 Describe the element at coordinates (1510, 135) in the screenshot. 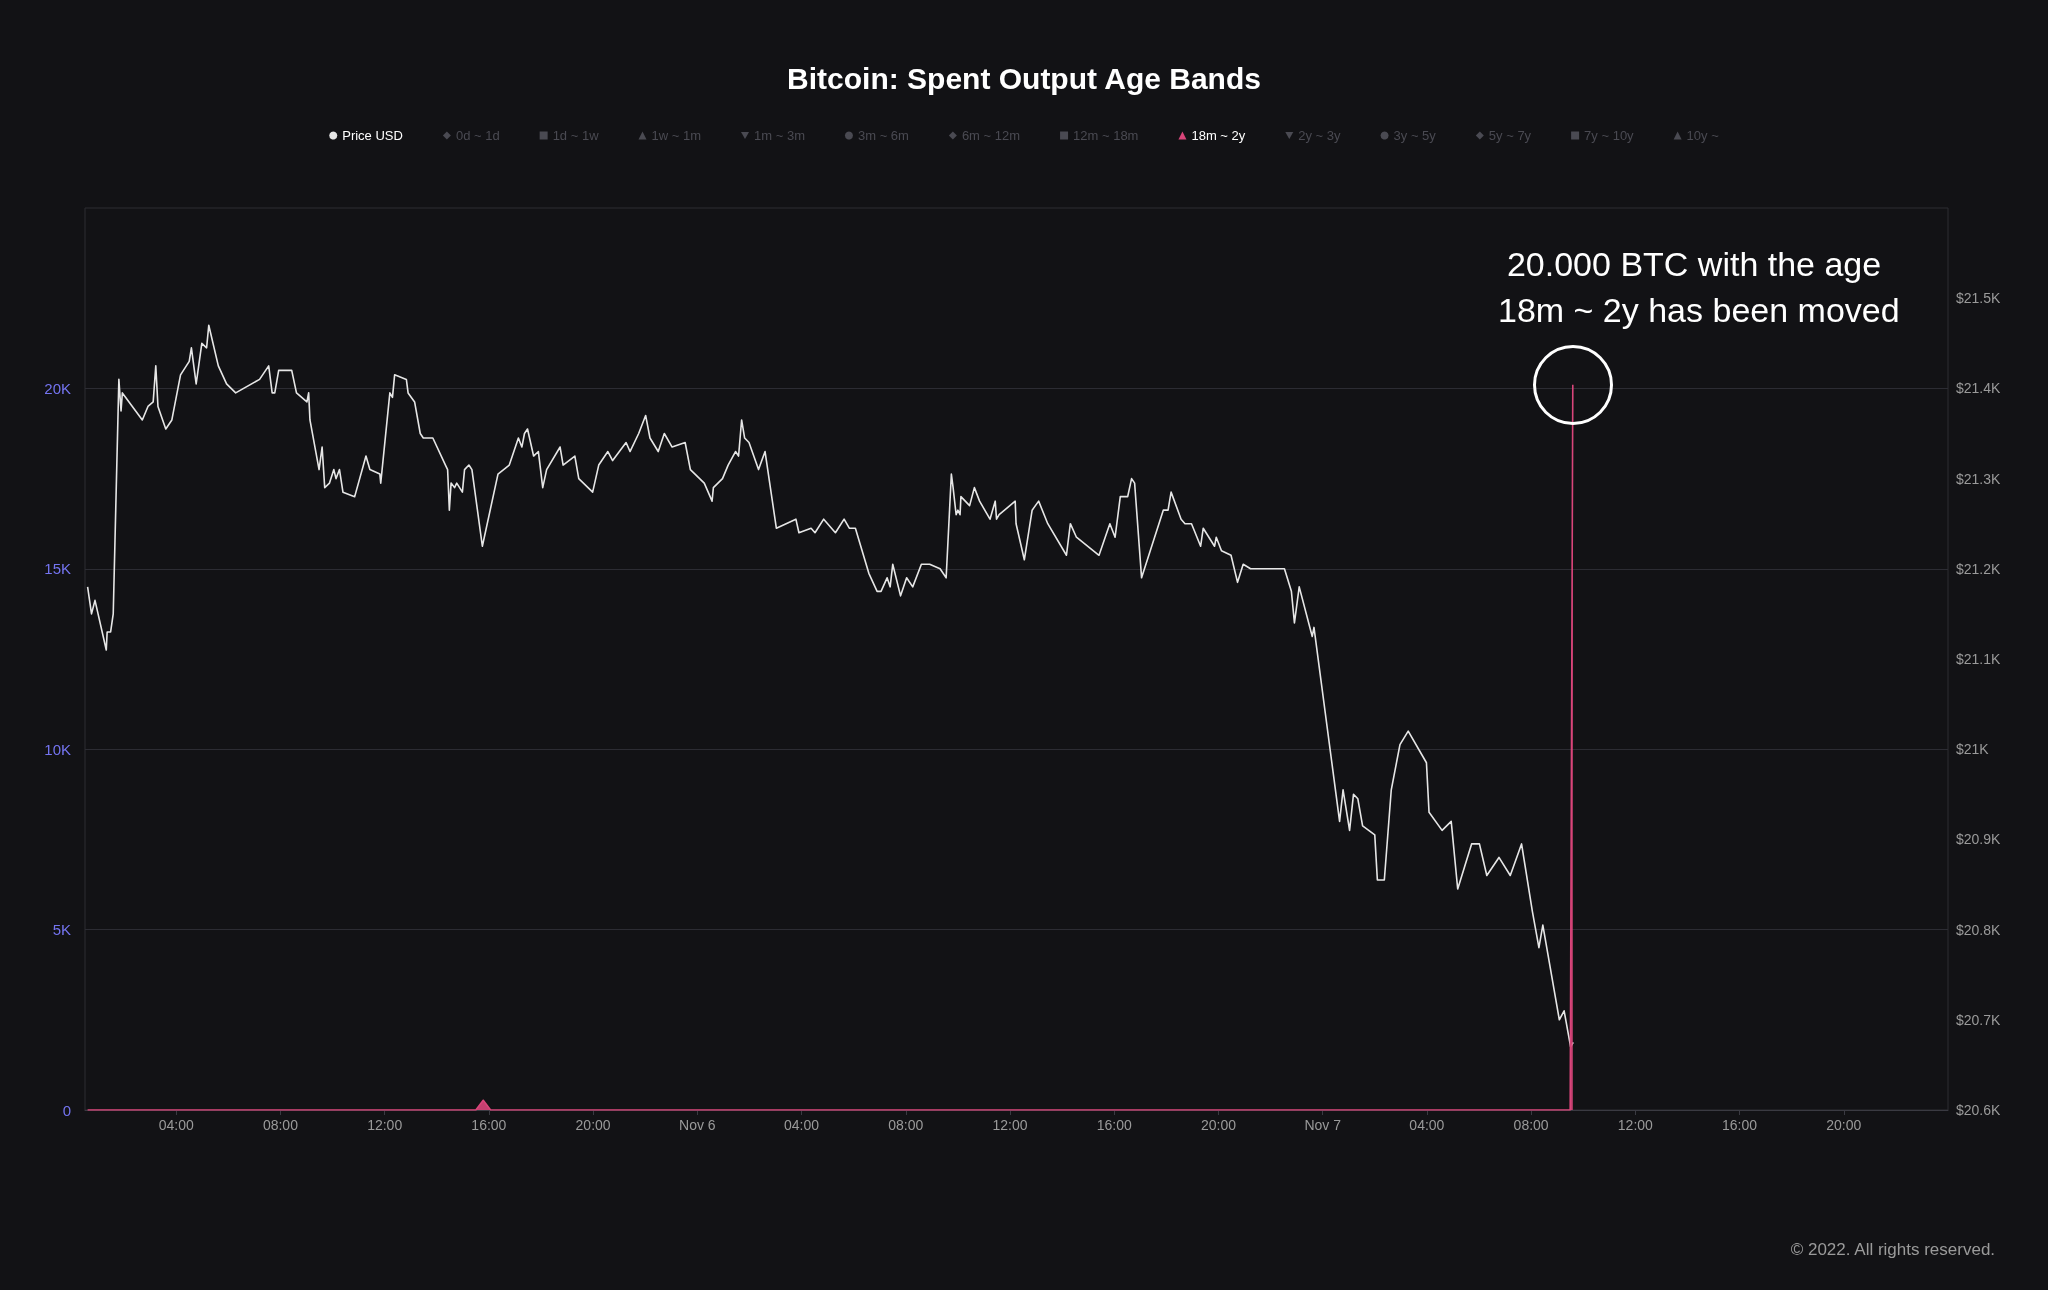

I see `legend-label: 5y ~ 7y` at that location.